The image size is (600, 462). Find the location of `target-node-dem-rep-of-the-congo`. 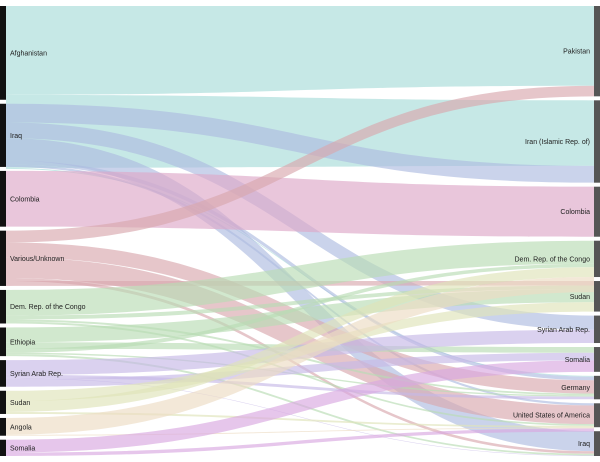

target-node-dem-rep-of-the-congo is located at coordinates (597, 259).